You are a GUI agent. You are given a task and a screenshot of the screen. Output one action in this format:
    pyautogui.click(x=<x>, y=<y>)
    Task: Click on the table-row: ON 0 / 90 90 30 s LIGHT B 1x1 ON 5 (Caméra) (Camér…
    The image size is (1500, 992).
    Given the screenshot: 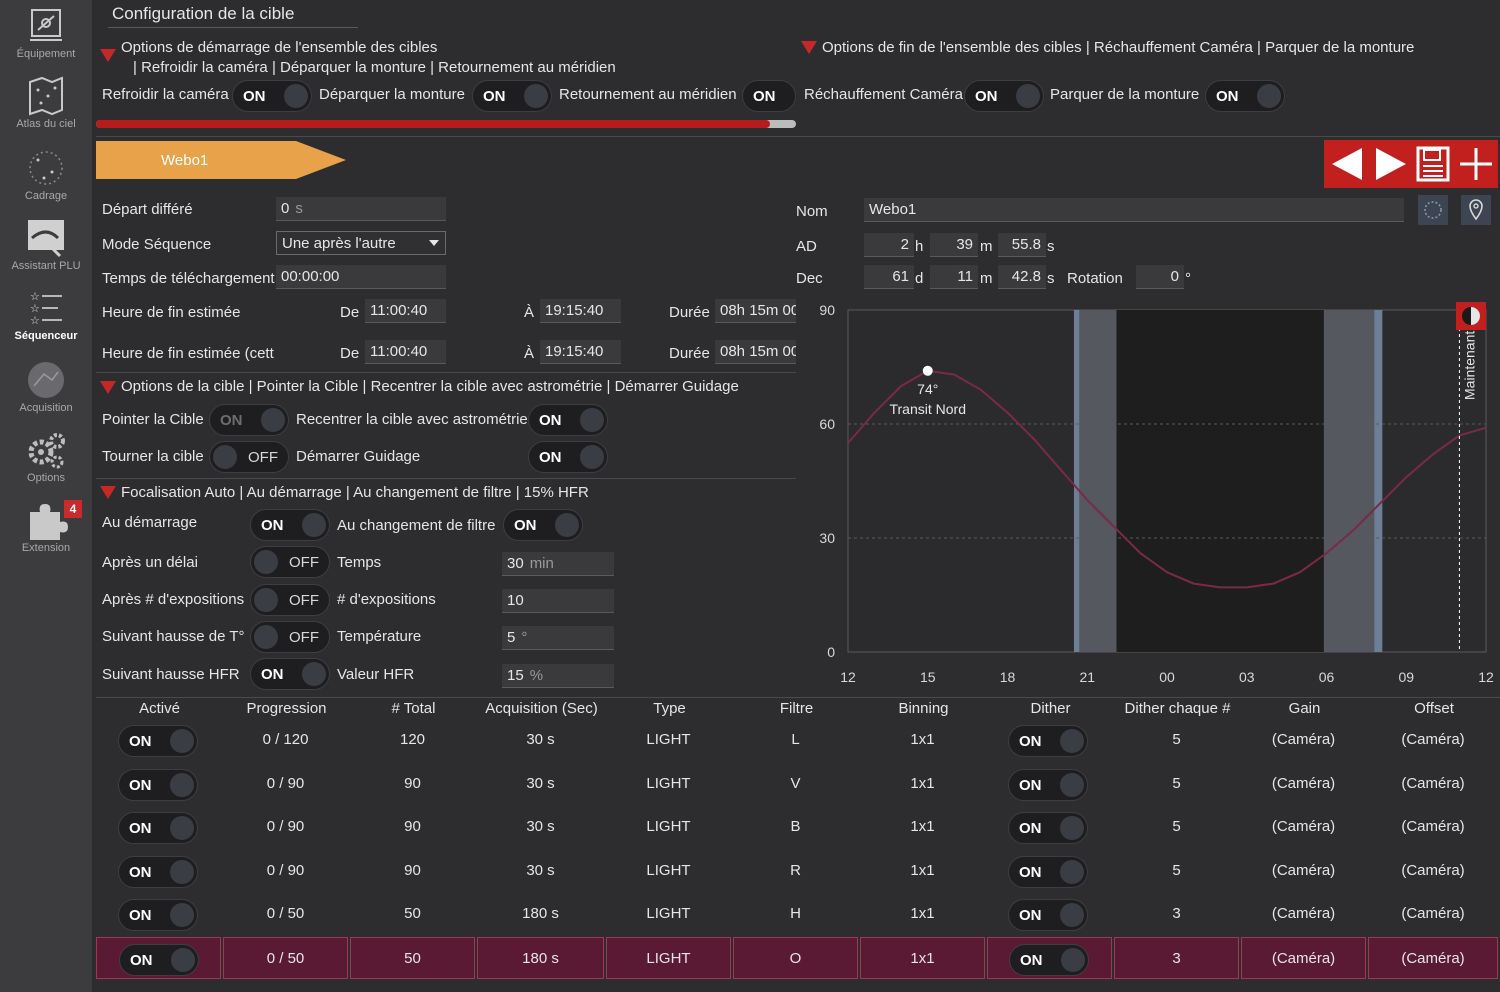 What is the action you would take?
    pyautogui.click(x=798, y=828)
    